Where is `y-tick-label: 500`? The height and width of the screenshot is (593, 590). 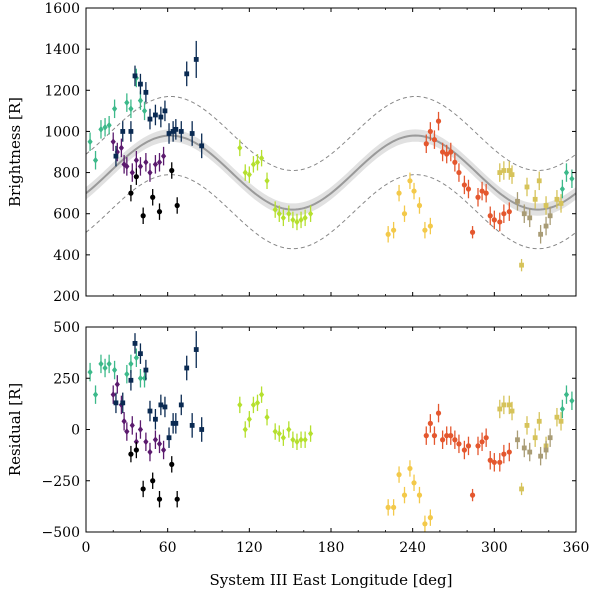 y-tick-label: 500 is located at coordinates (66, 328).